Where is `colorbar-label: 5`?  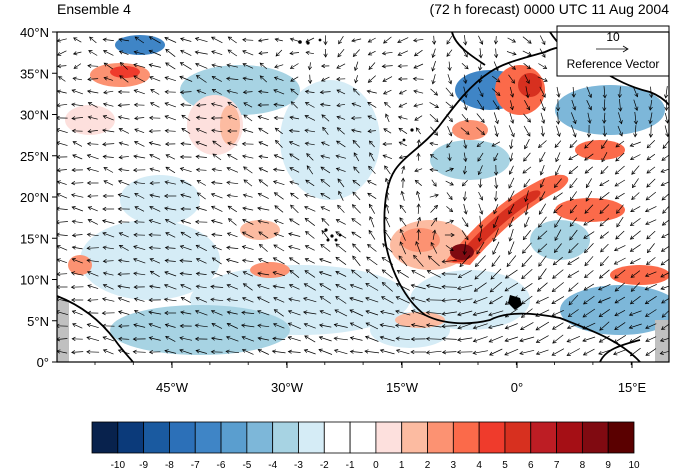 colorbar-label: 5 is located at coordinates (505, 465).